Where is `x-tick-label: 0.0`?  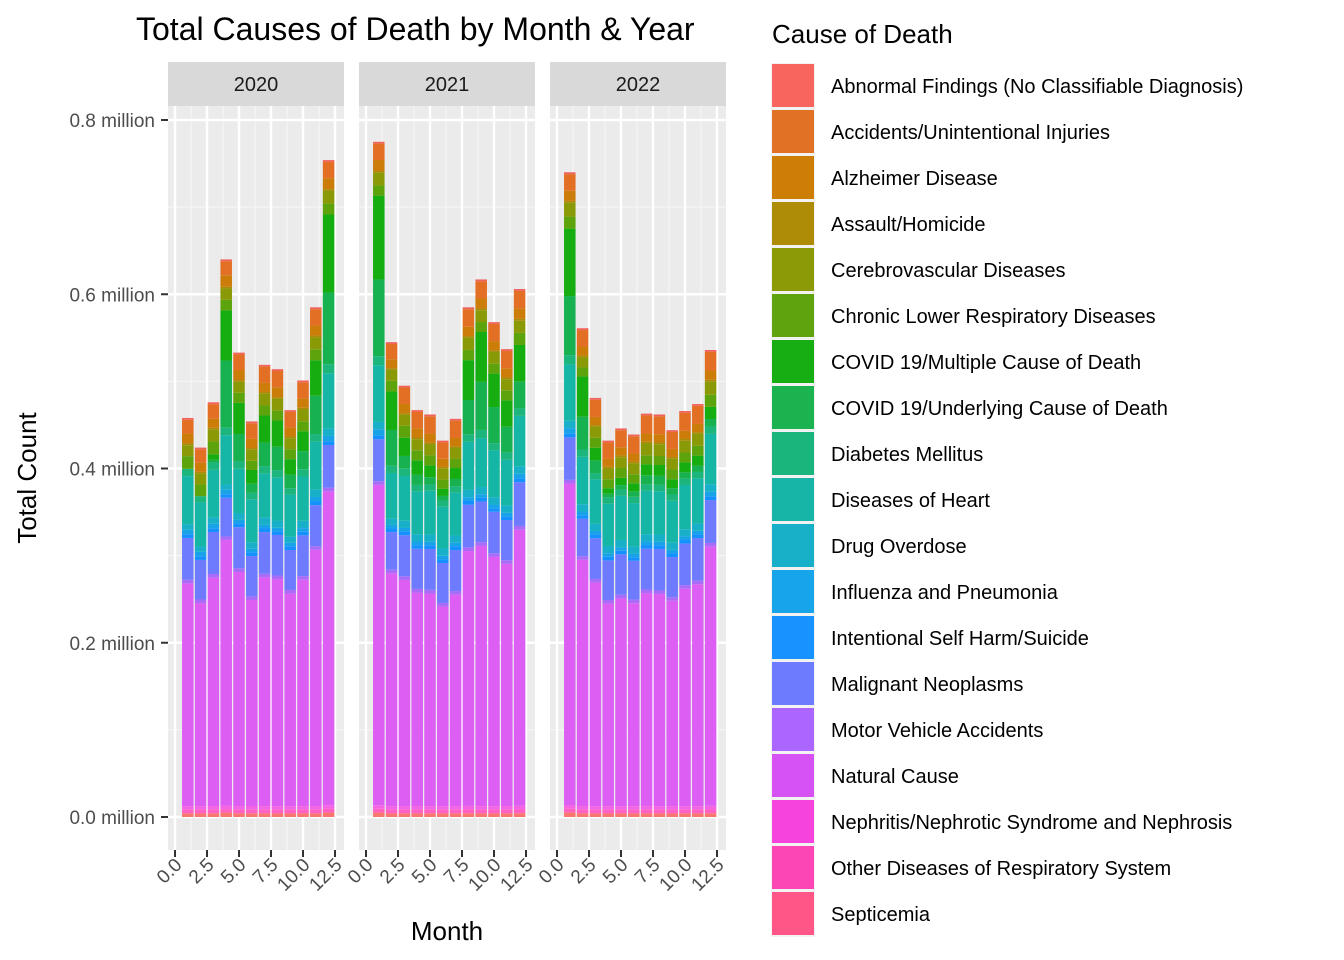
x-tick-label: 0.0 is located at coordinates (170, 872).